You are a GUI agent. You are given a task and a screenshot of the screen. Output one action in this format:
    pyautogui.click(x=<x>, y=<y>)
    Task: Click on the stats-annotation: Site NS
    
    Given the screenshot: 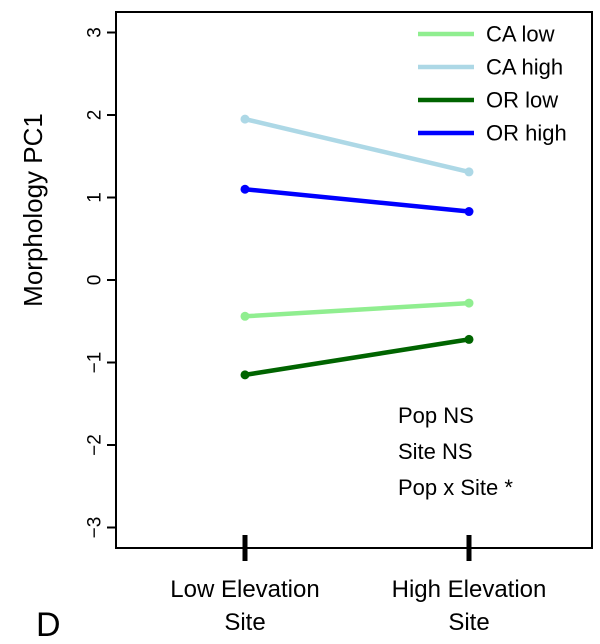 What is the action you would take?
    pyautogui.click(x=435, y=451)
    